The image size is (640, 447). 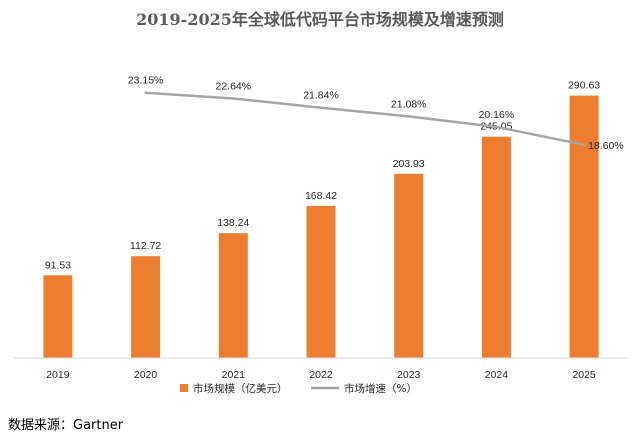 I want to click on bar-label-2020: 112.72, so click(x=145, y=246).